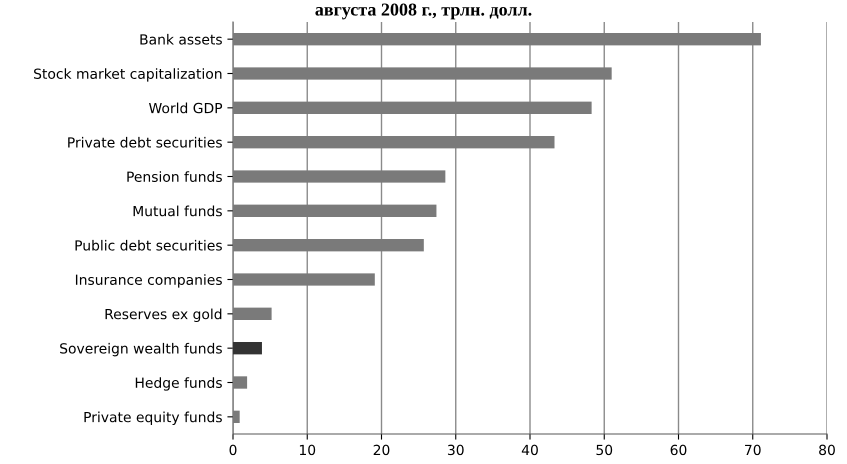 This screenshot has width=847, height=464. What do you see at coordinates (174, 176) in the screenshot?
I see `y-tick-label: Pension funds` at bounding box center [174, 176].